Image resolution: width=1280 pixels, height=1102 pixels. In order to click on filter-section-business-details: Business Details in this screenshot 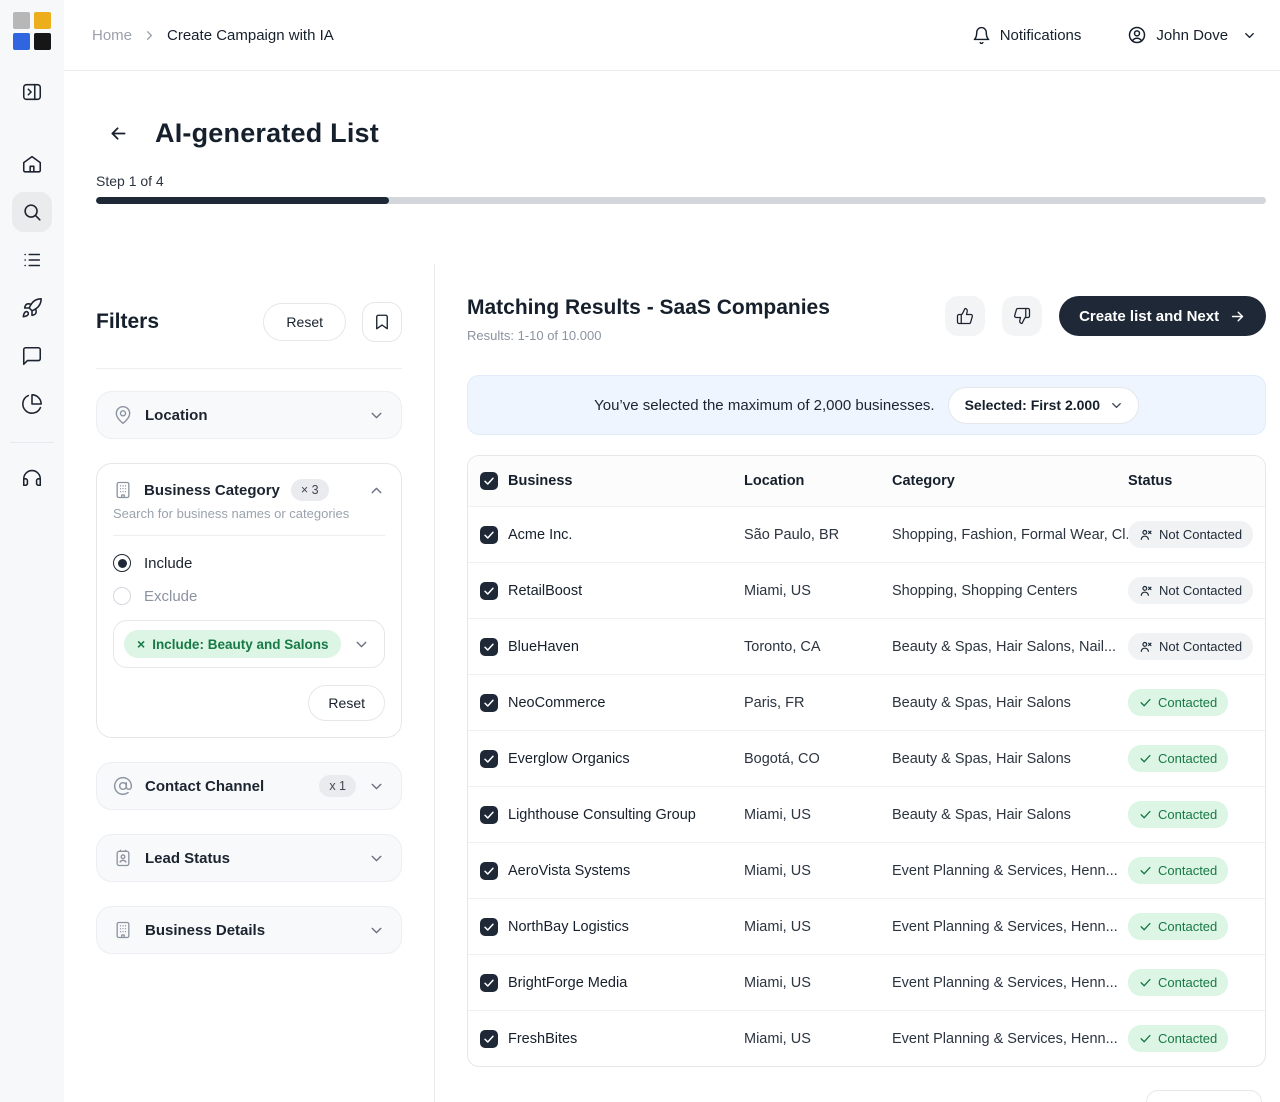, I will do `click(249, 930)`.